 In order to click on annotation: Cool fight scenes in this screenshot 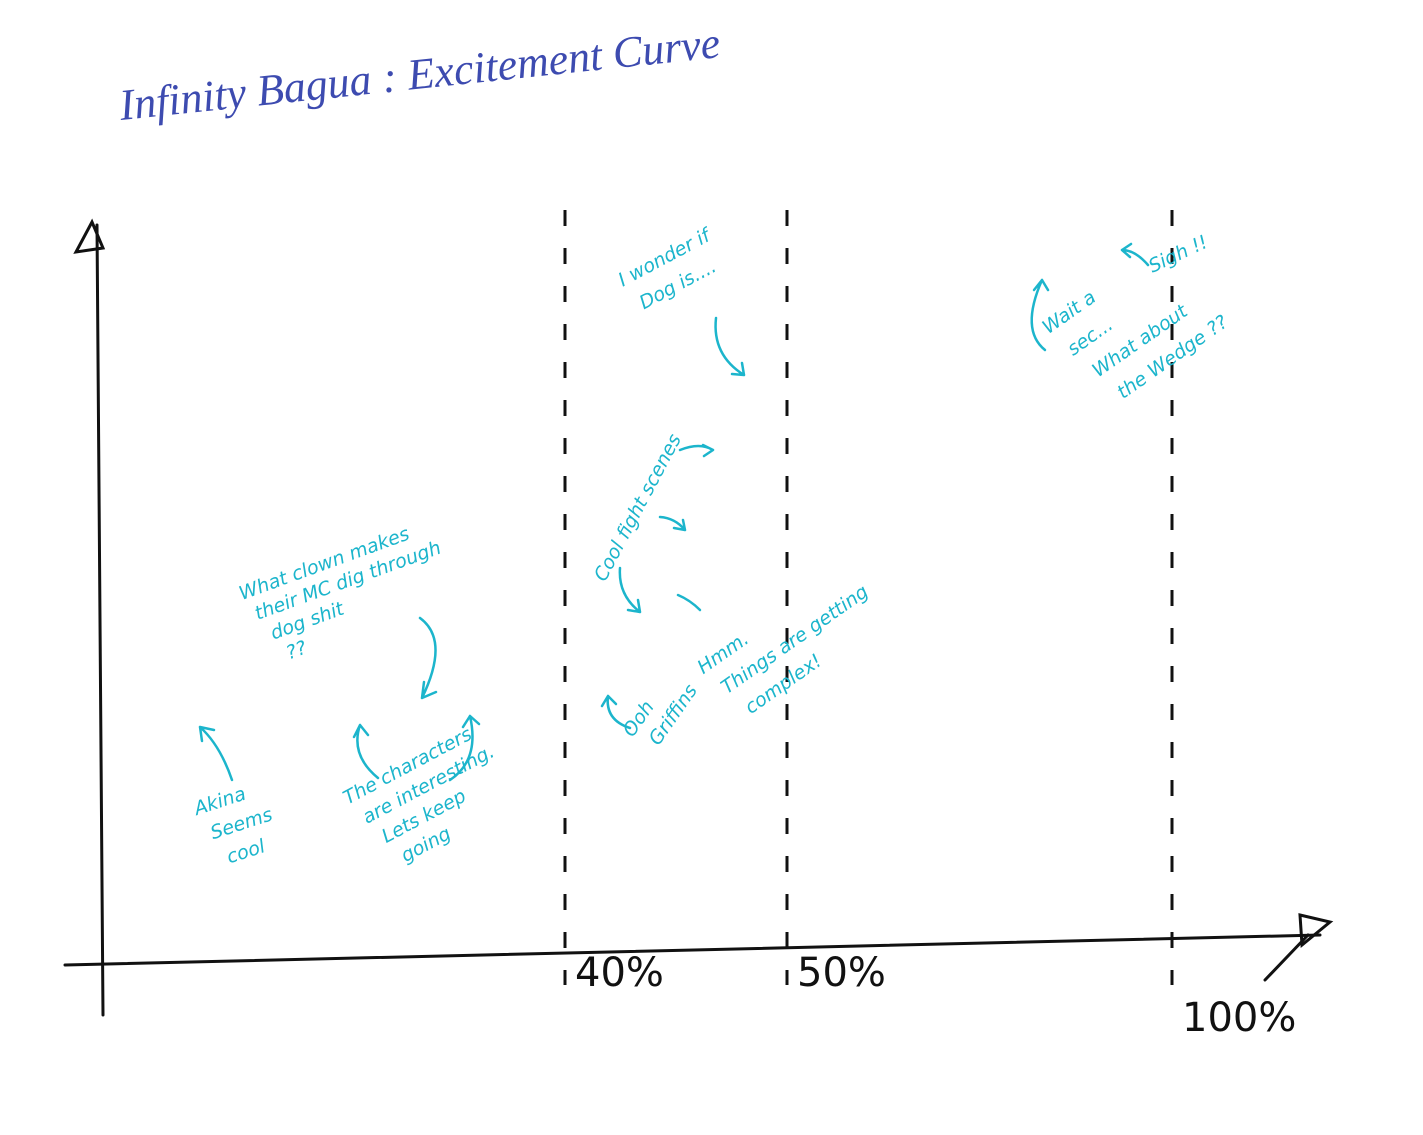, I will do `click(638, 507)`.